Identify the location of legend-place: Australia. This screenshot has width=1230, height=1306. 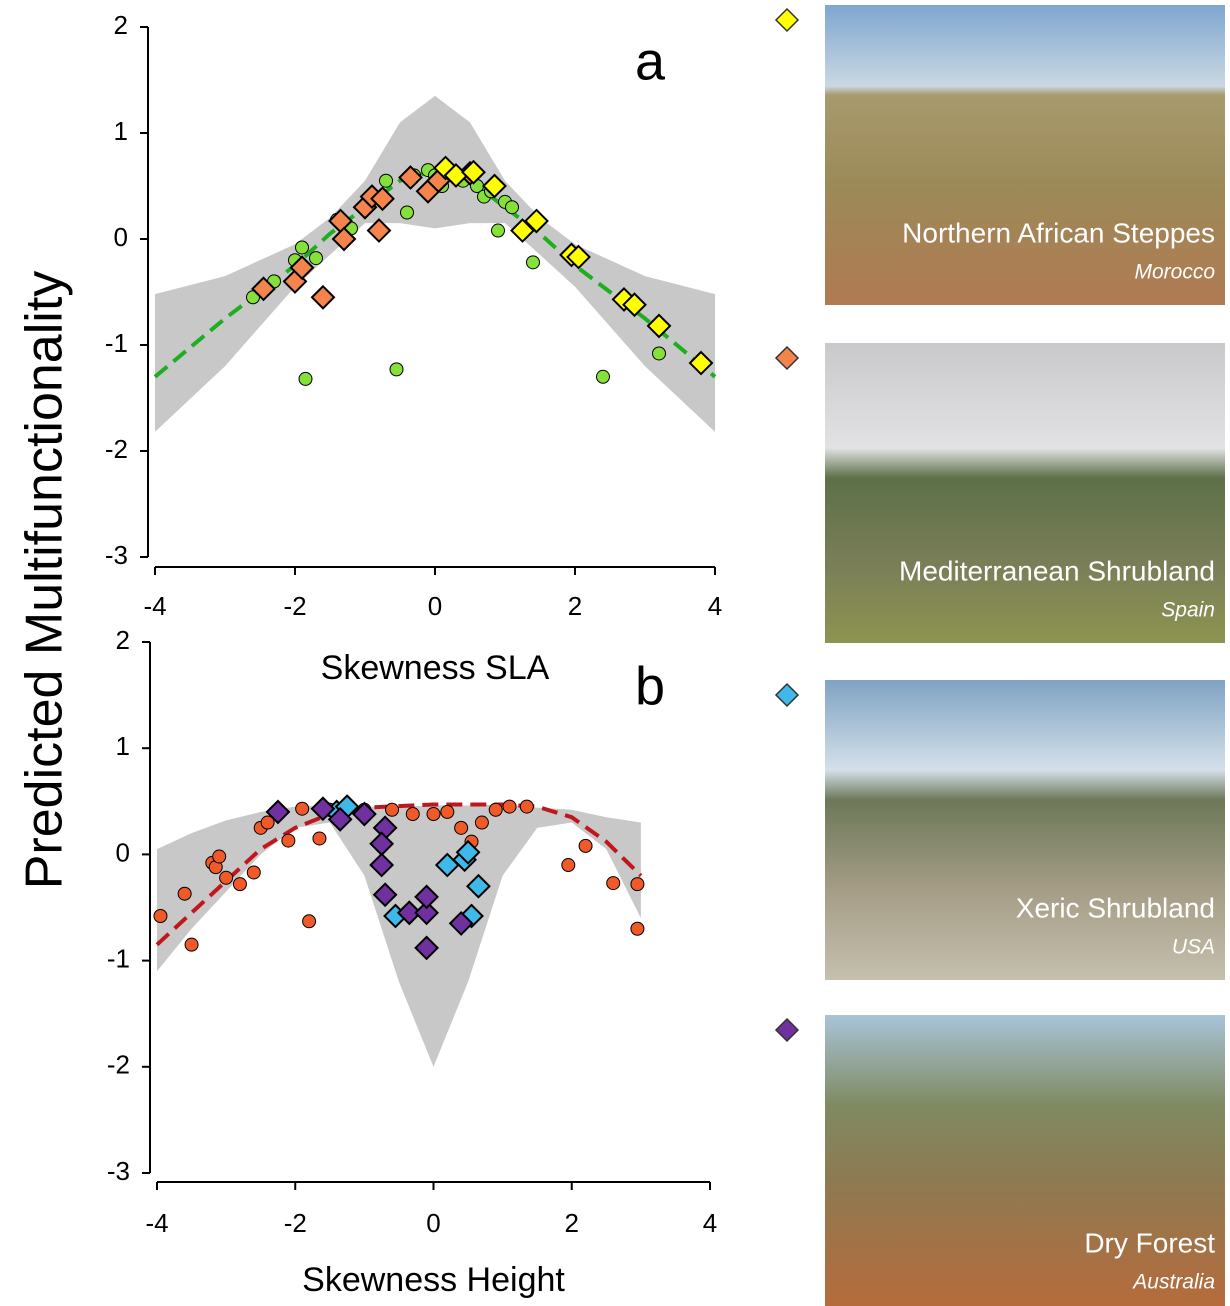
(1173, 1282).